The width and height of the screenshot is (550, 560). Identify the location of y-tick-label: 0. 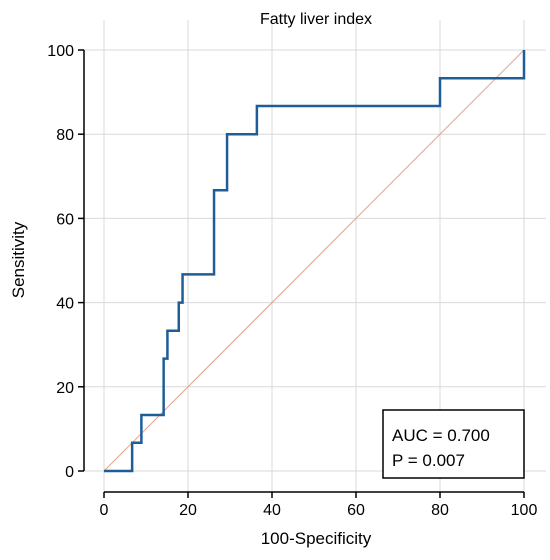
(69, 472).